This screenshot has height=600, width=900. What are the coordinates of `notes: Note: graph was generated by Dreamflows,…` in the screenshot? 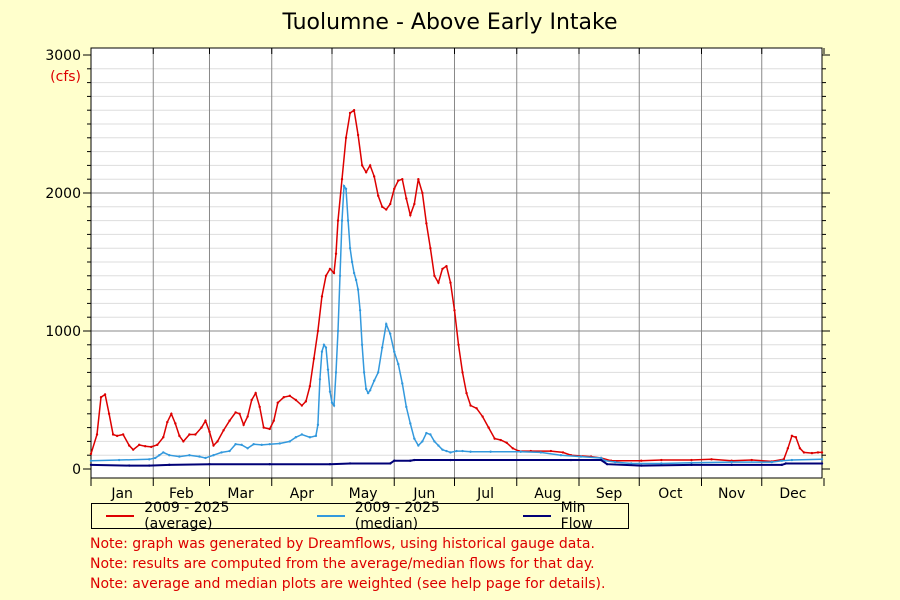 It's located at (347, 564).